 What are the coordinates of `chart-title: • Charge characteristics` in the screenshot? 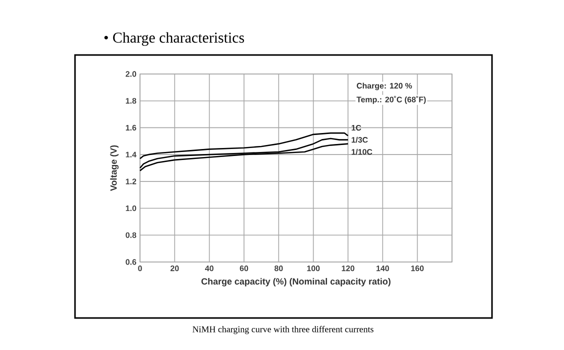 It's located at (174, 39).